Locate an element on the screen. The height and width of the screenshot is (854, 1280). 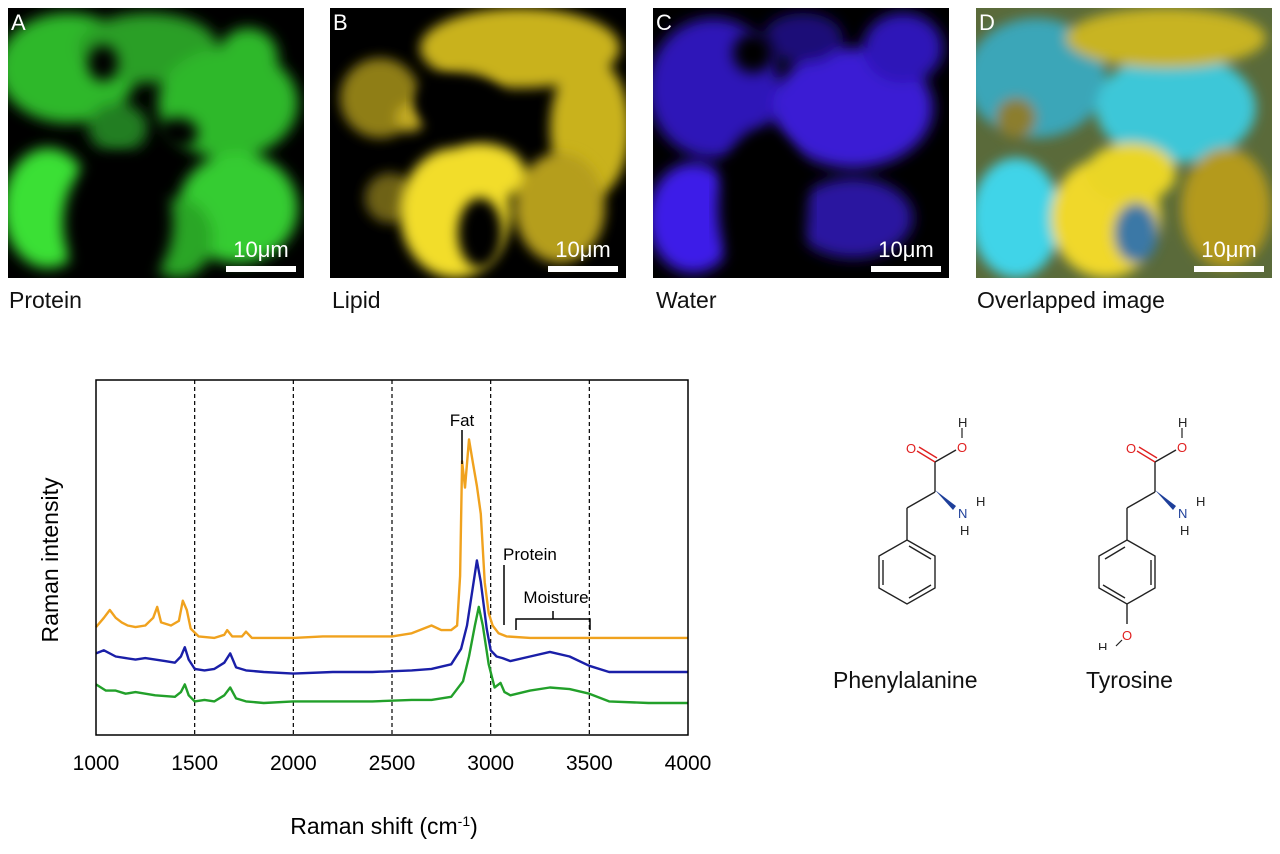
x-axis-title: Raman shift (cm-1) is located at coordinates (384, 826).